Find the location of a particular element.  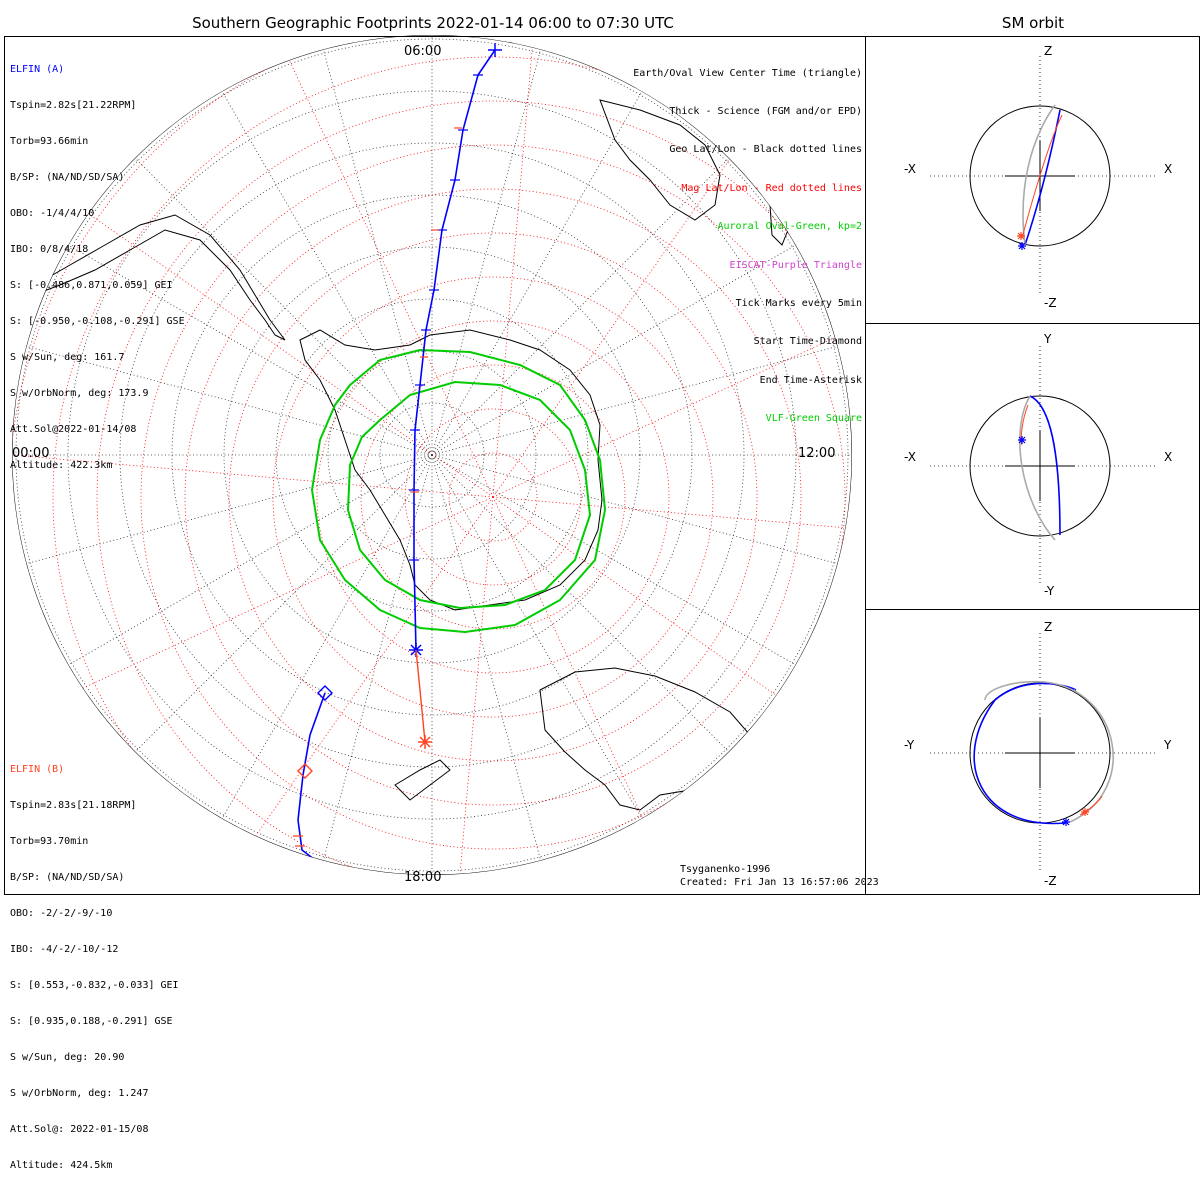

legend-item: Mag Lat/Lon - Red dotted lines is located at coordinates (771, 188).